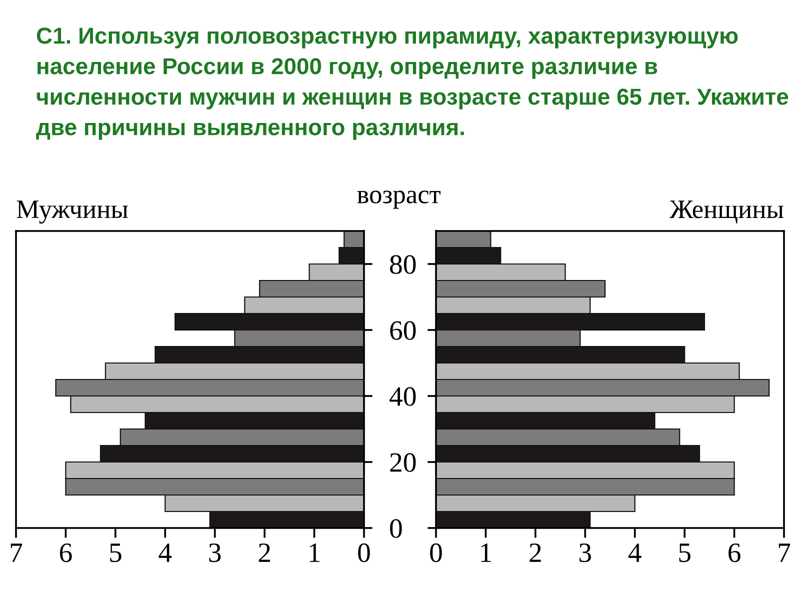 The image size is (800, 600). What do you see at coordinates (403, 264) in the screenshot?
I see `y-tick-label: 80` at bounding box center [403, 264].